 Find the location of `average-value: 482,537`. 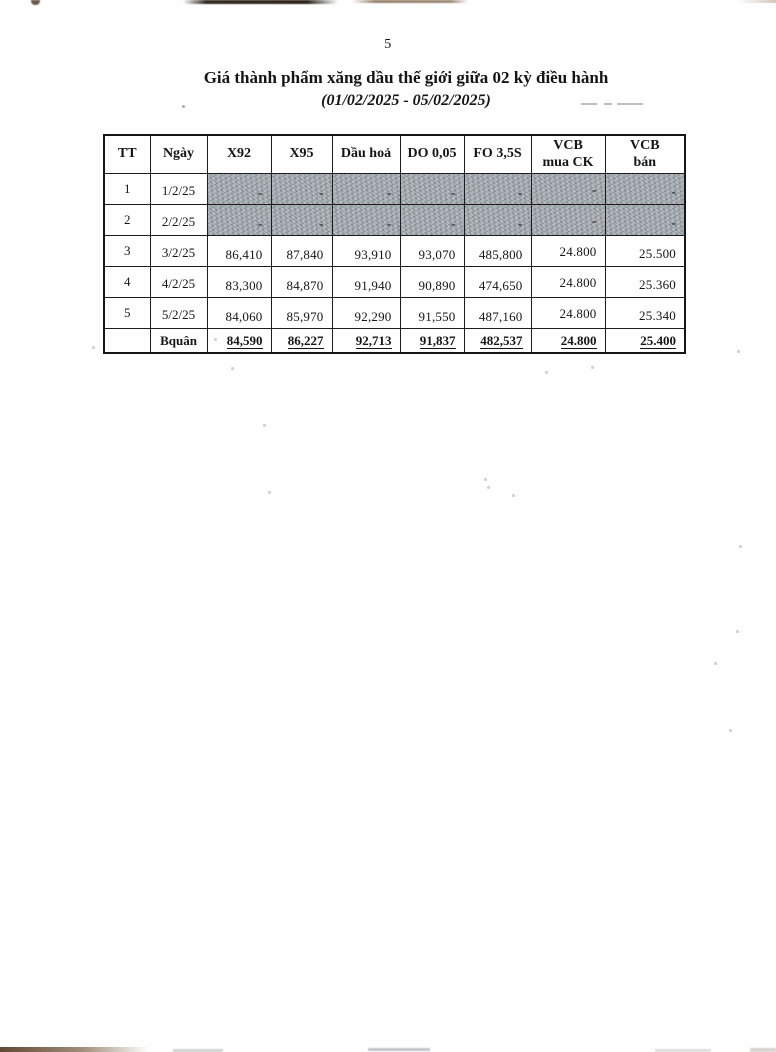

average-value: 482,537 is located at coordinates (501, 341).